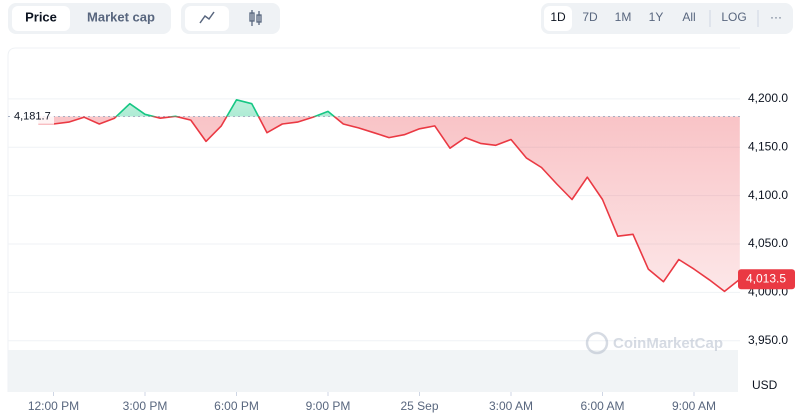 The height and width of the screenshot is (419, 800). Describe the element at coordinates (768, 98) in the screenshot. I see `y-tick-label: 4,200.0` at that location.